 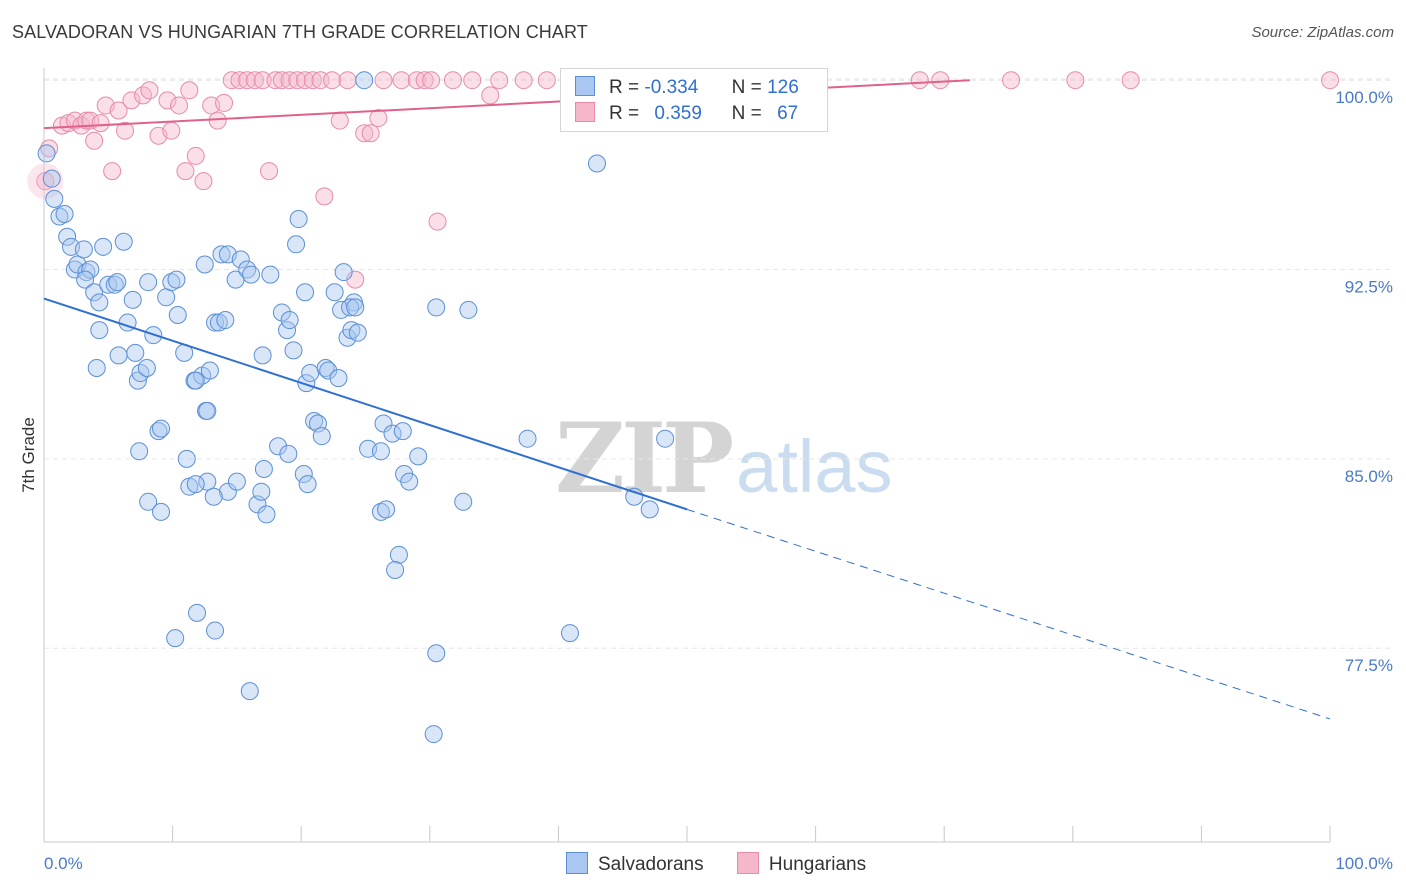 What do you see at coordinates (585, 112) in the screenshot?
I see `legend-swatch-pink` at bounding box center [585, 112].